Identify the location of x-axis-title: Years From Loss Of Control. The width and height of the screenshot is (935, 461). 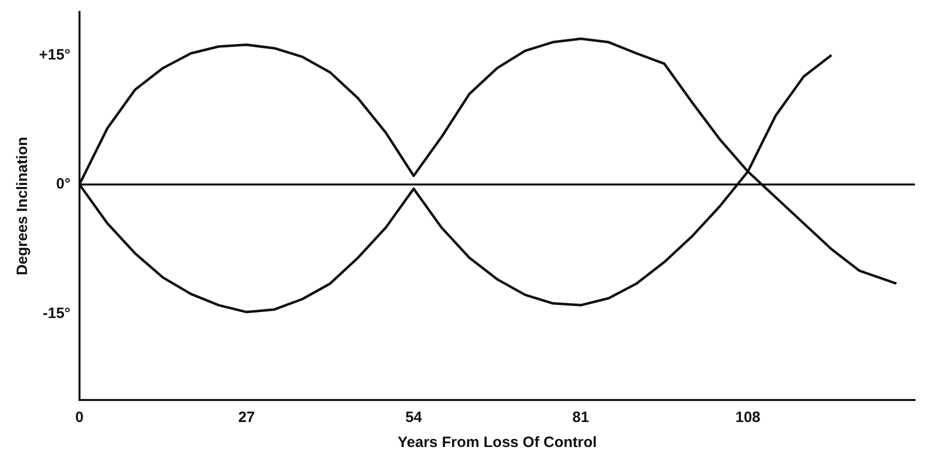
(497, 443).